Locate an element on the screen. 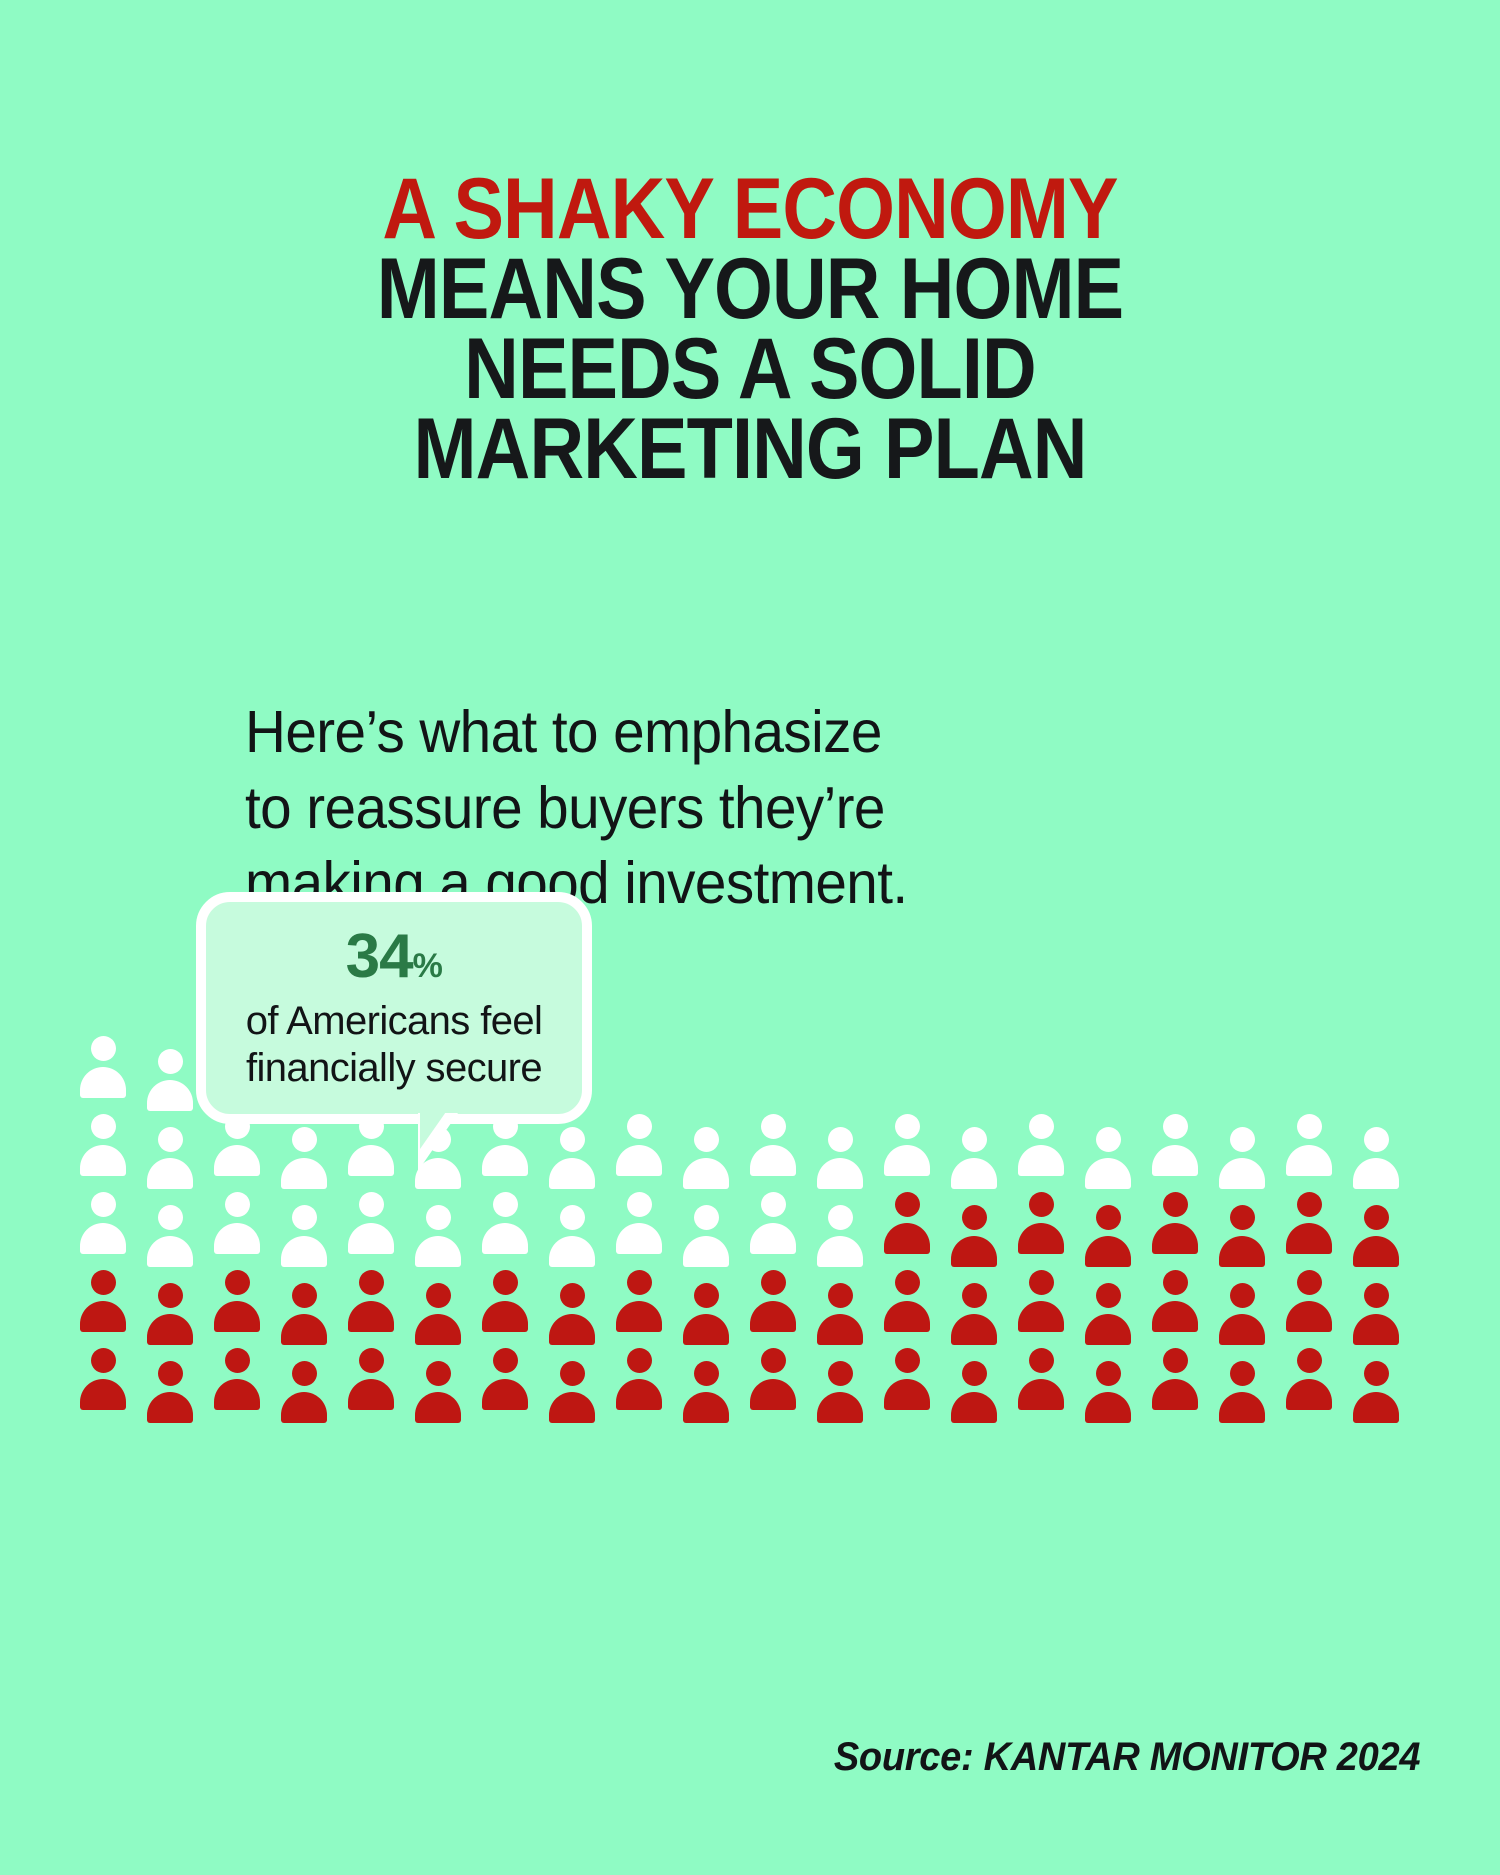 This screenshot has height=1875, width=1500. stat-callout-bubble: 34% of Americans feel financially secure is located at coordinates (394, 1008).